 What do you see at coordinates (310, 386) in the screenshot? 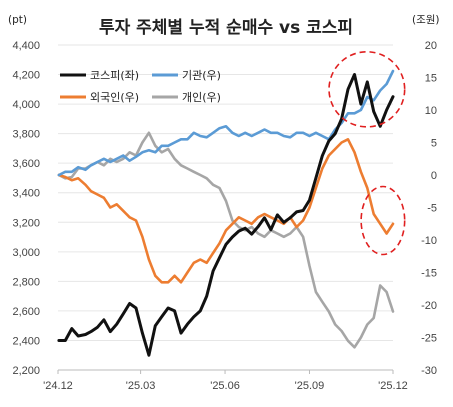
I see `x-tick-label: '25.09` at bounding box center [310, 386].